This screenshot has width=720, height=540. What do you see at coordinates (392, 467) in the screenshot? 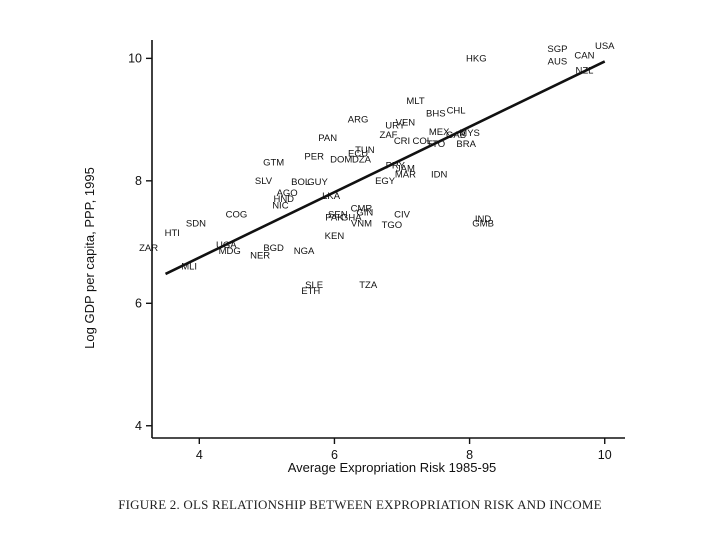
I see `x-axis-label: Average Expropriation Risk 1985-95` at bounding box center [392, 467].